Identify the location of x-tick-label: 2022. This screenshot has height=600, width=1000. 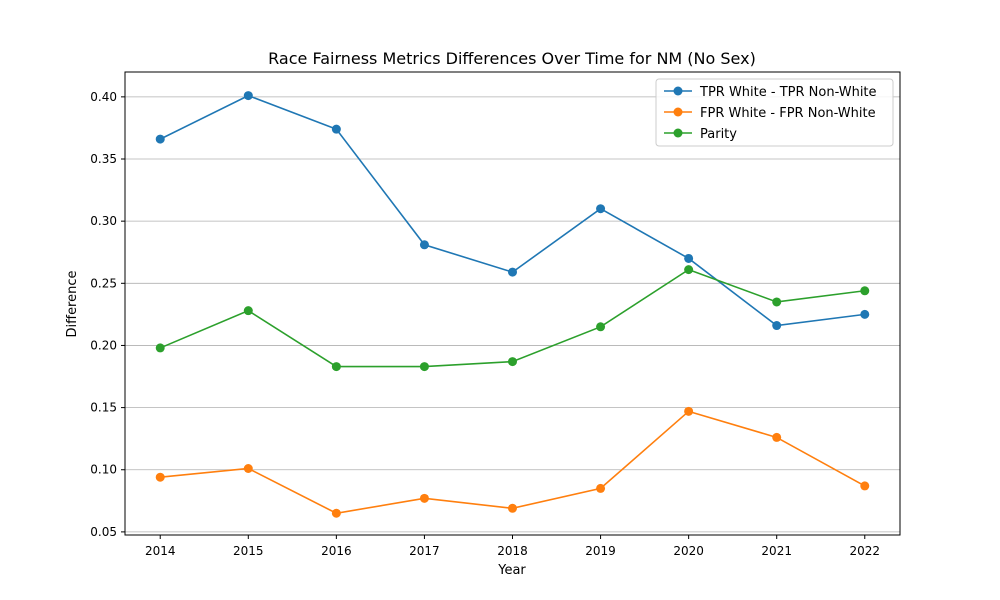
(864, 551).